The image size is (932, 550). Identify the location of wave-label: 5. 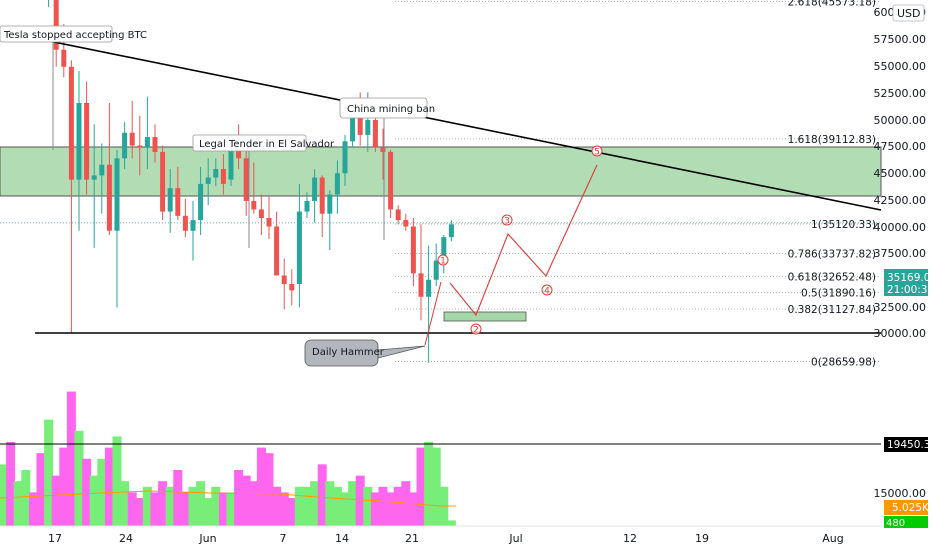
(597, 151).